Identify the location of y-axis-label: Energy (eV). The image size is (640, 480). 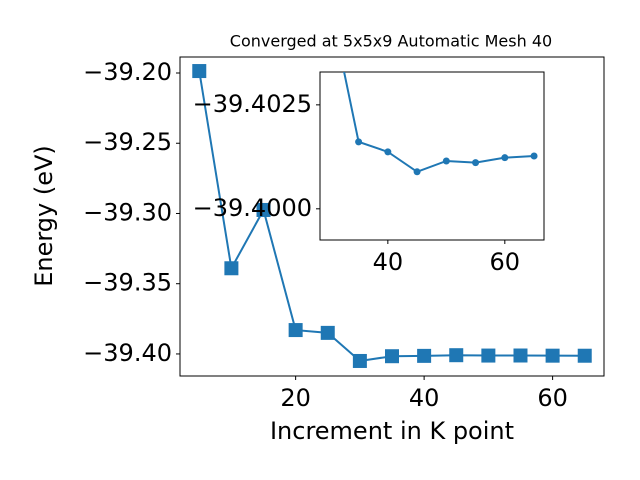
(44, 216).